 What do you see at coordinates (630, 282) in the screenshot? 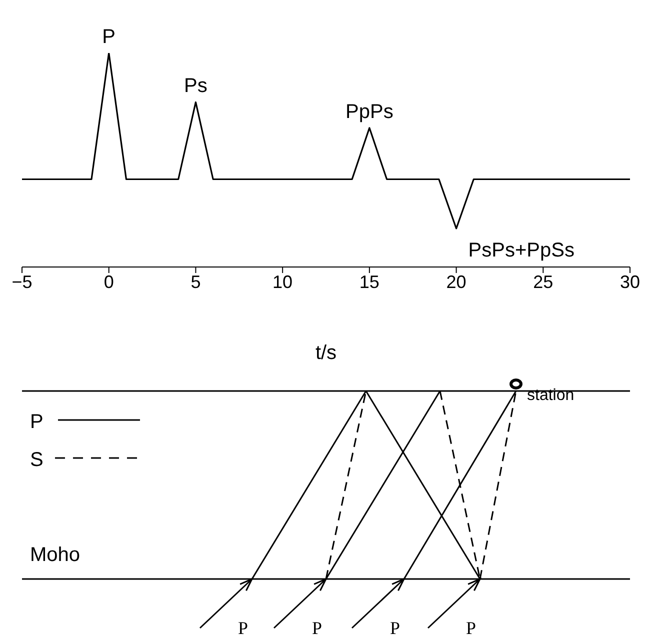
I see `x-tick-label: 30` at bounding box center [630, 282].